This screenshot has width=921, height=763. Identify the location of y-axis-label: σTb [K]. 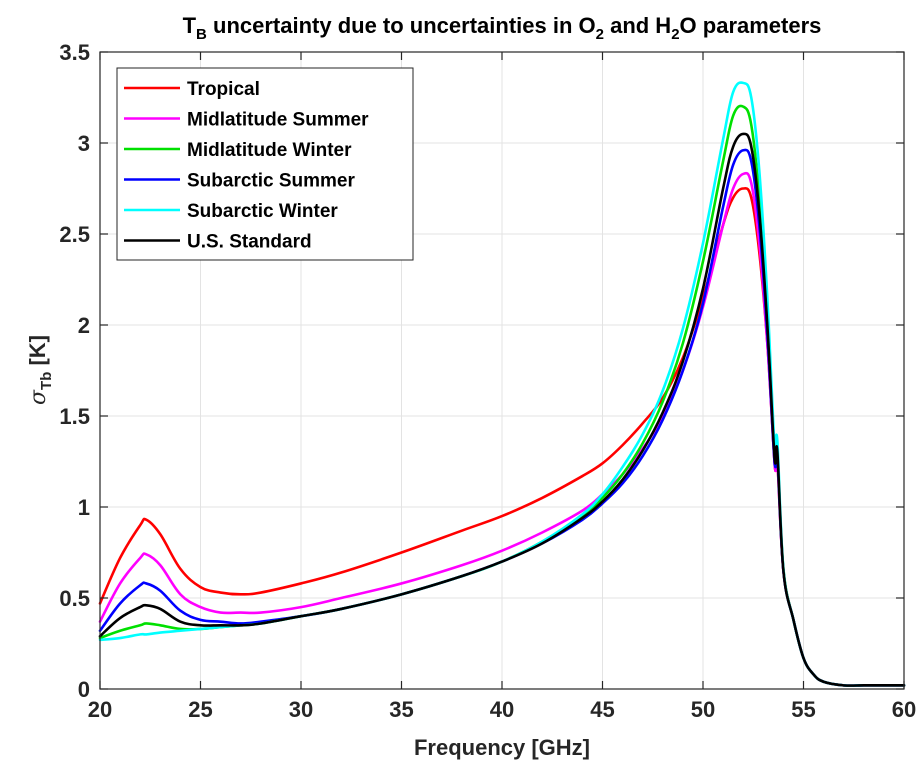
(40, 370).